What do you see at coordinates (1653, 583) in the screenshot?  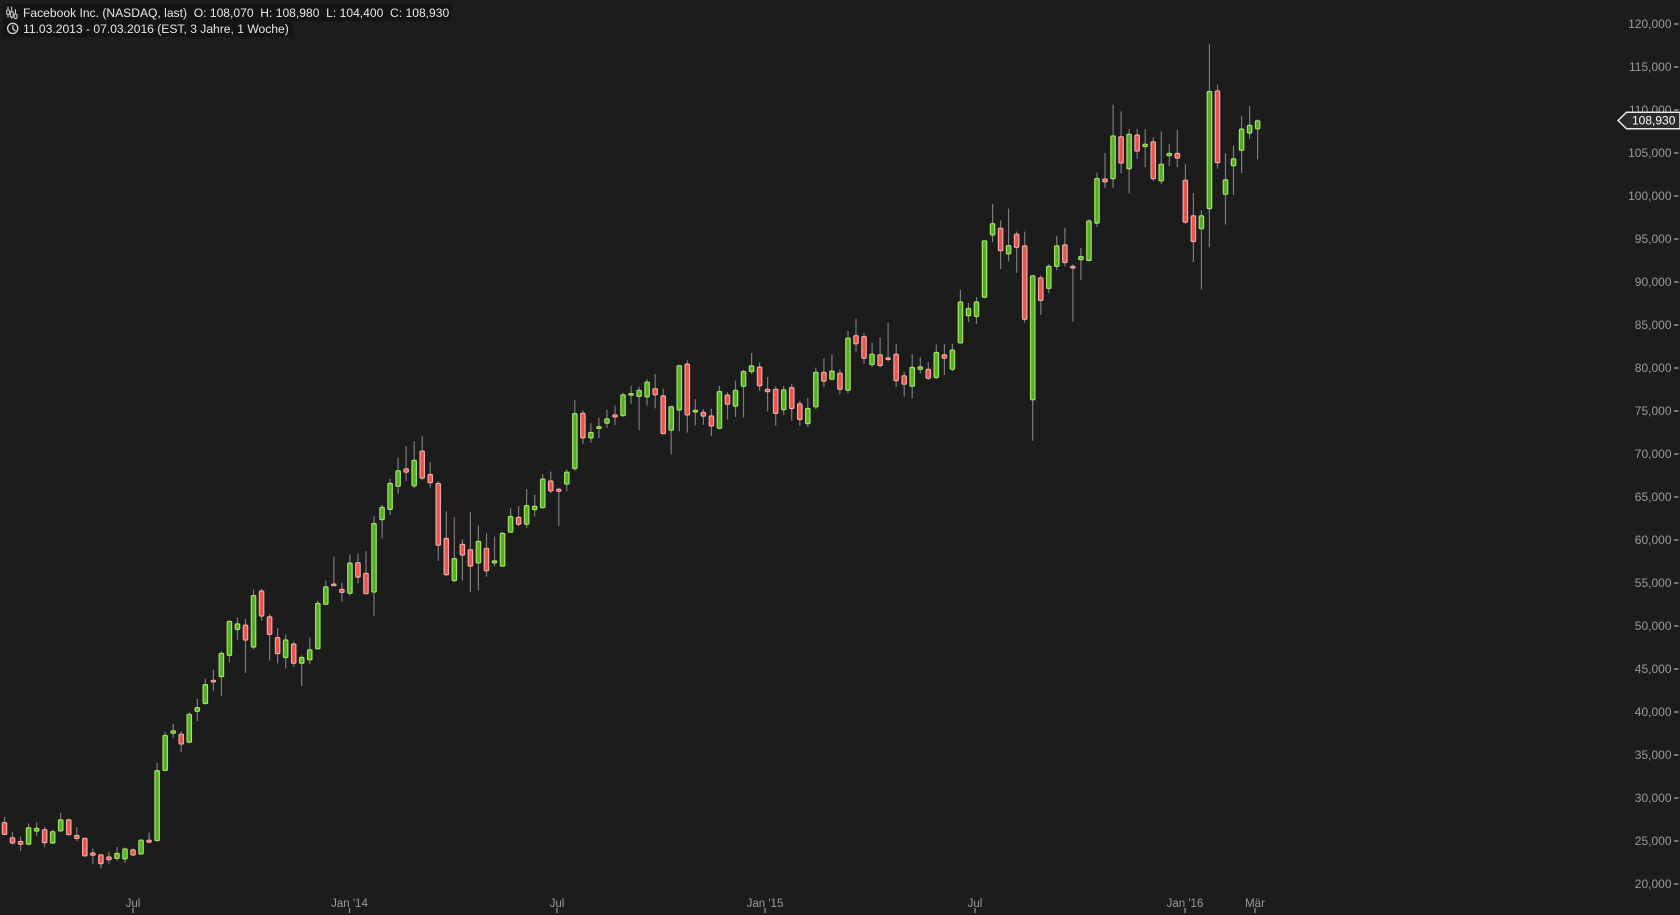 I see `svg-text: 55,000` at bounding box center [1653, 583].